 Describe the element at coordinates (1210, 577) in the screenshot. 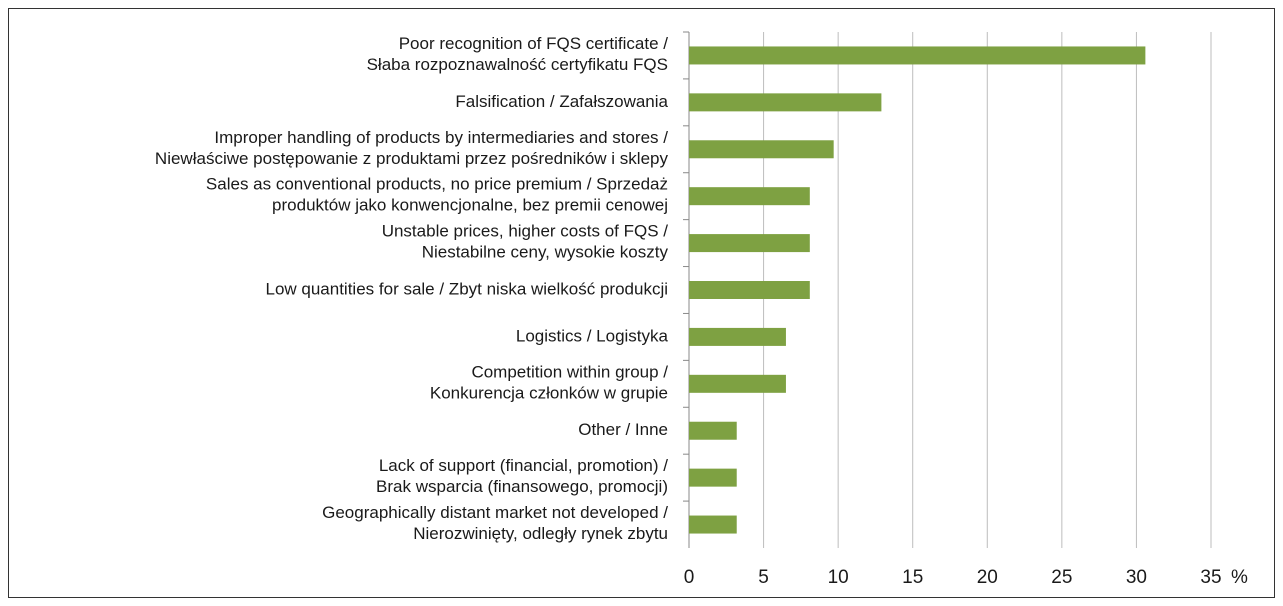

I see `x-tick-label: 35` at that location.